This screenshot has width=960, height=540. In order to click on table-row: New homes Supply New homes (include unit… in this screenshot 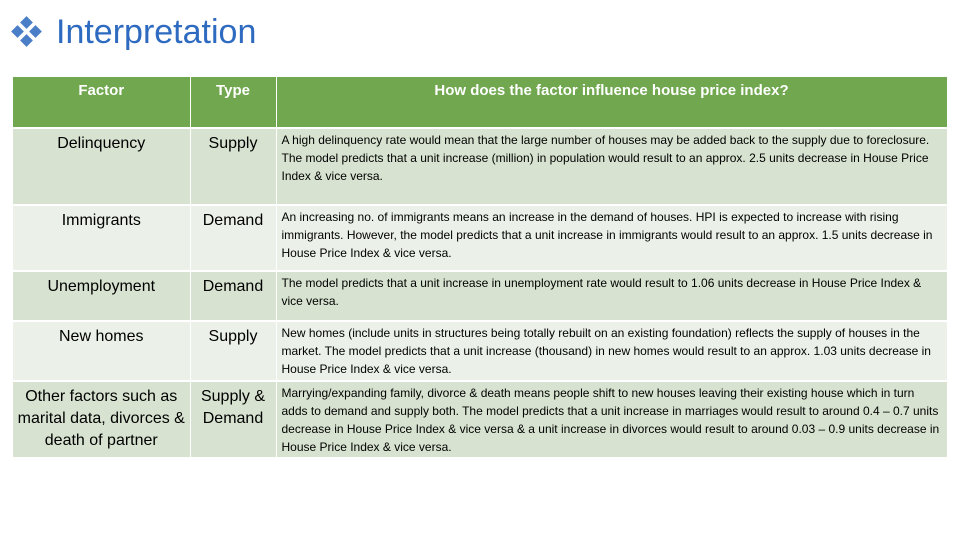, I will do `click(480, 350)`.